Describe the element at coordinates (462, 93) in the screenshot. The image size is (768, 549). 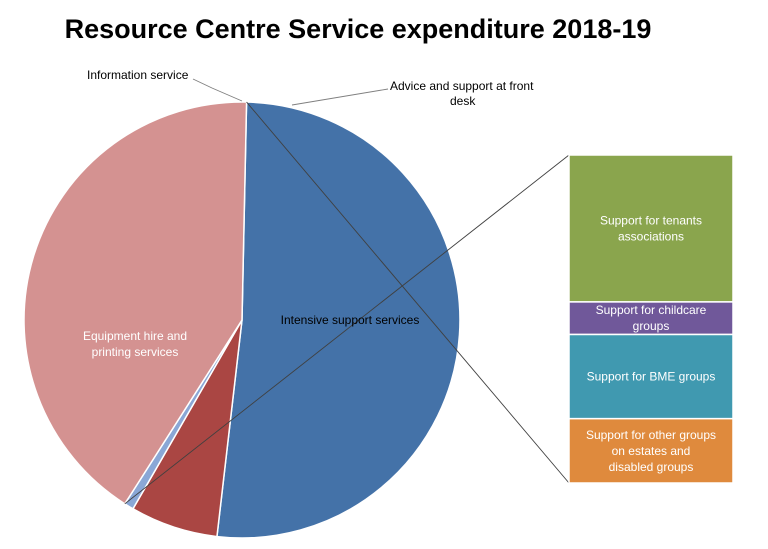
I see `label-advice-and-support-at-front-desk: Advice and support at front desk` at that location.